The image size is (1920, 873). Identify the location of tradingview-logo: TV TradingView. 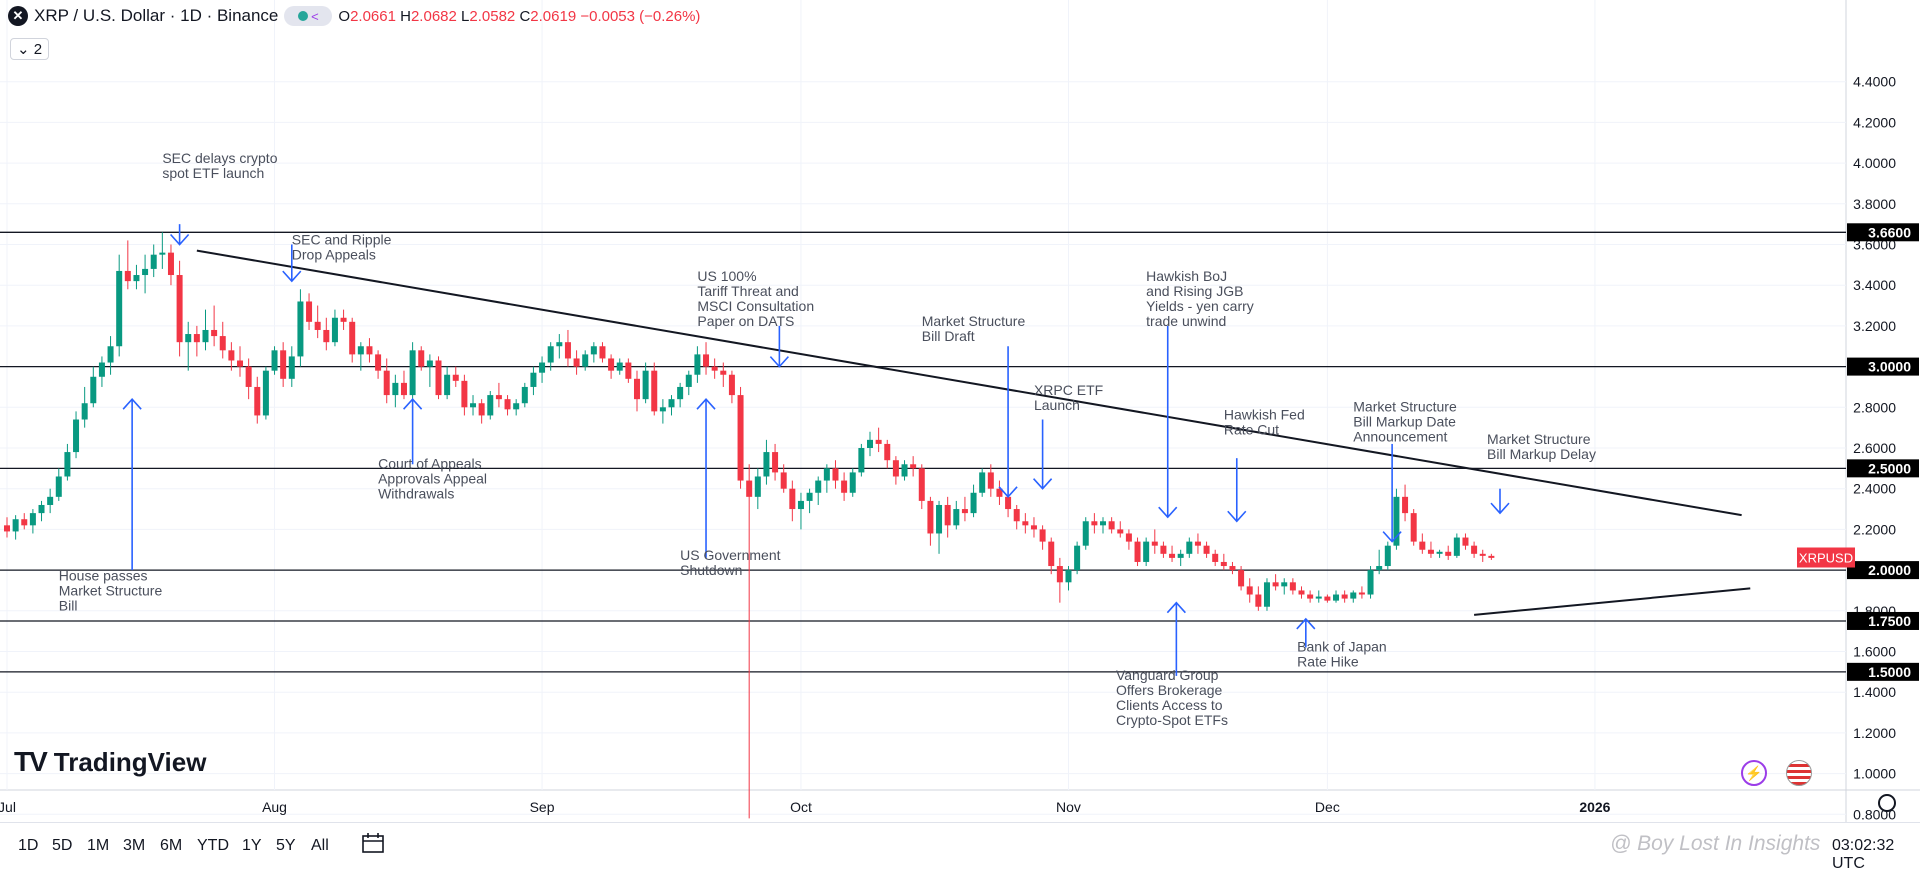
(110, 762).